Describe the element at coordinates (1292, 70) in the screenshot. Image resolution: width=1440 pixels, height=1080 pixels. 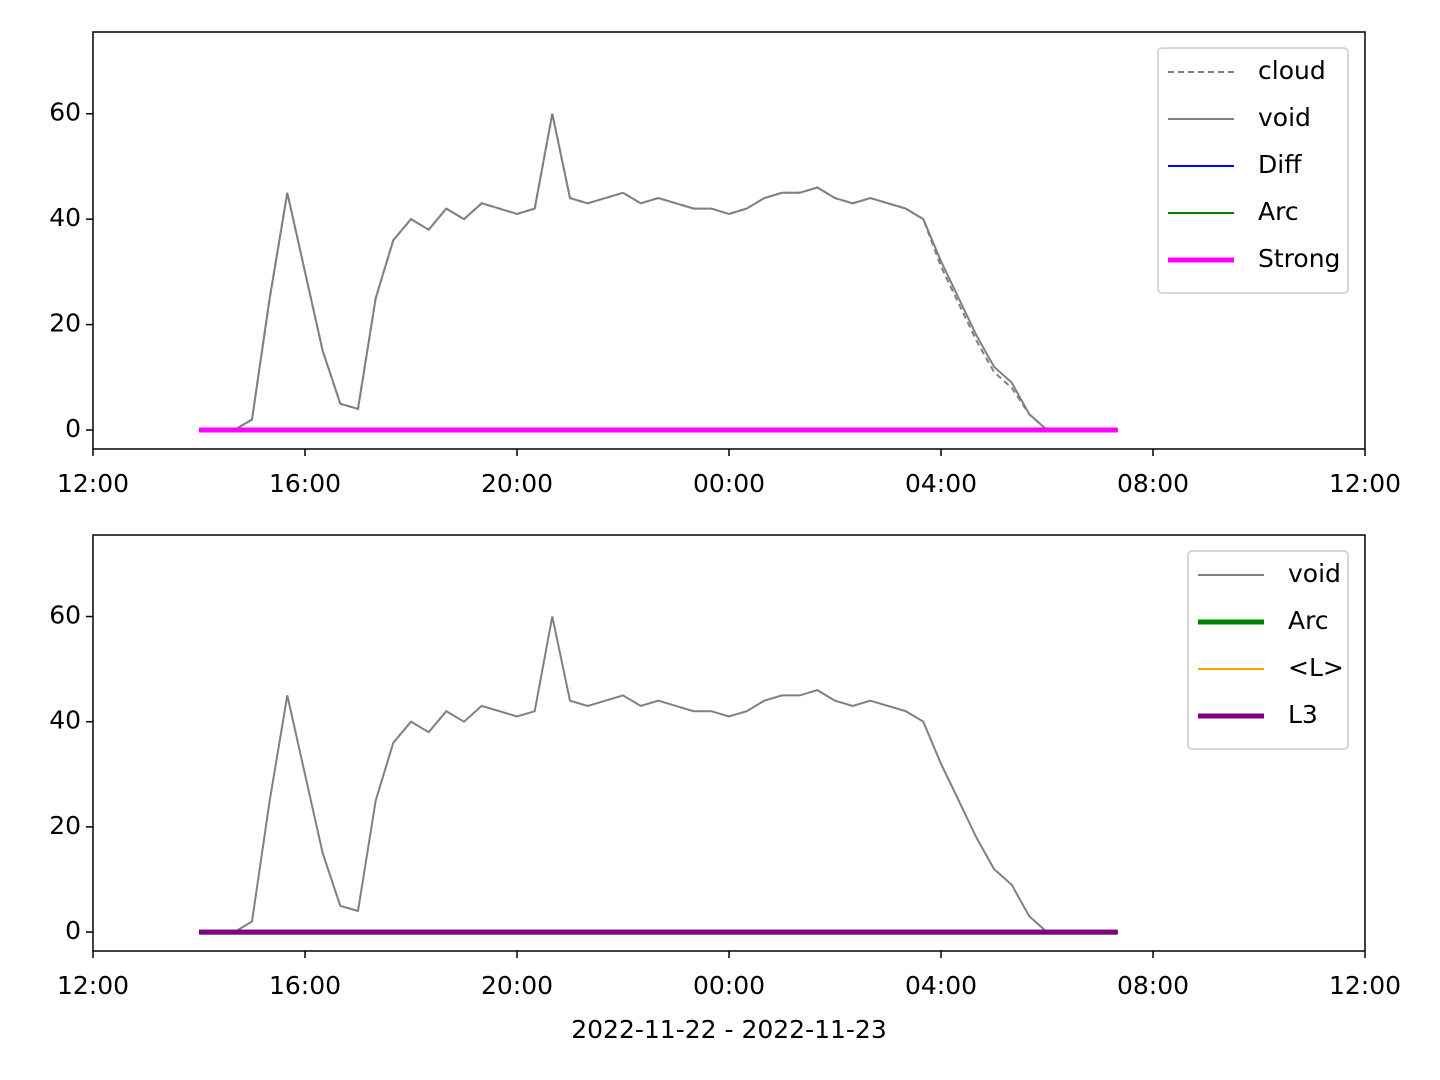
I see `legend-label: cloud` at that location.